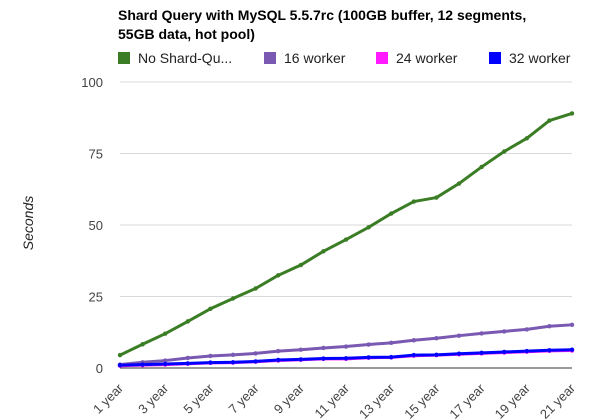 Image resolution: width=589 pixels, height=419 pixels. I want to click on y-tick-label: 75, so click(96, 154).